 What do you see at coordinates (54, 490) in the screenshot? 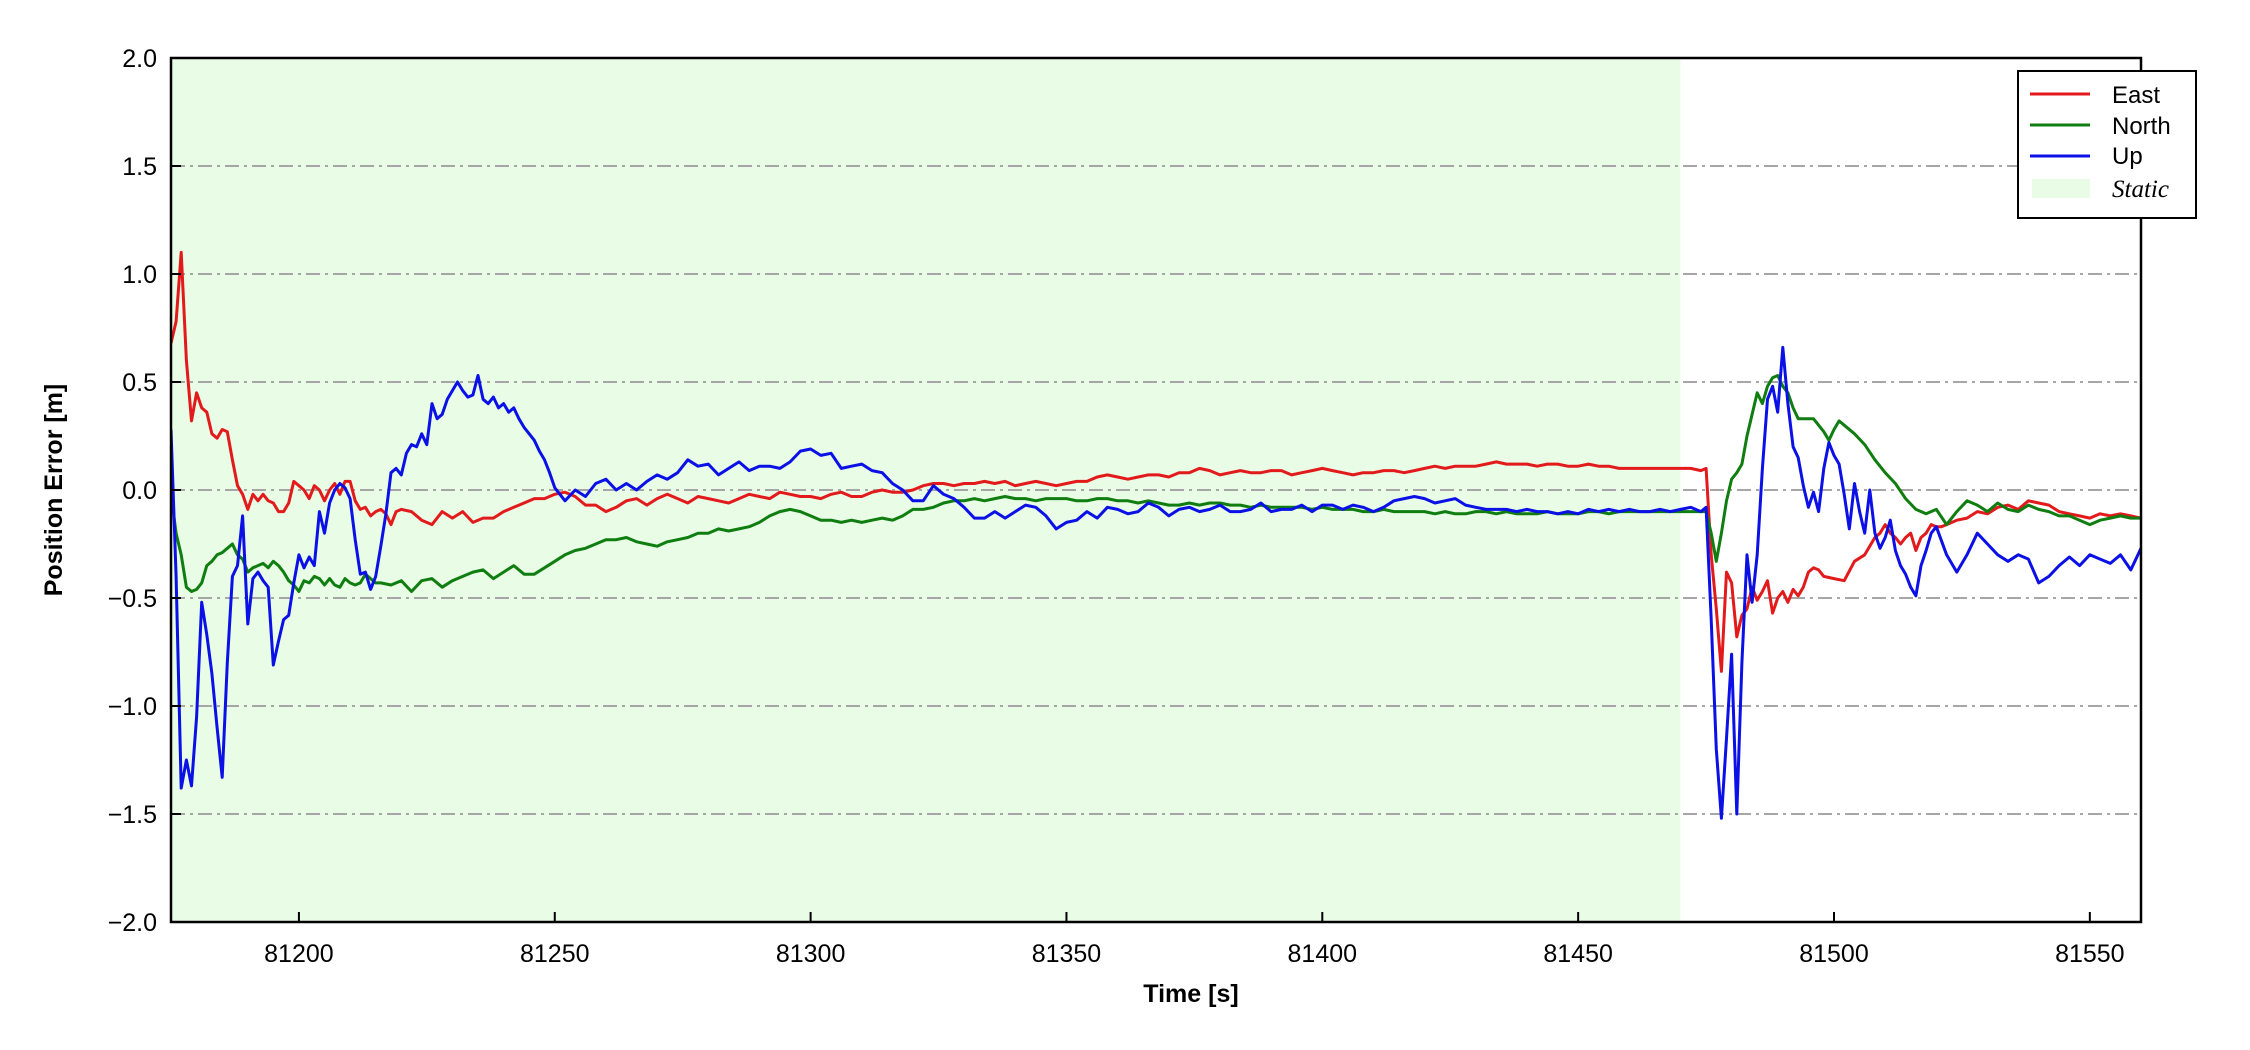
I see `y-axis-title: Position Error [m]` at bounding box center [54, 490].